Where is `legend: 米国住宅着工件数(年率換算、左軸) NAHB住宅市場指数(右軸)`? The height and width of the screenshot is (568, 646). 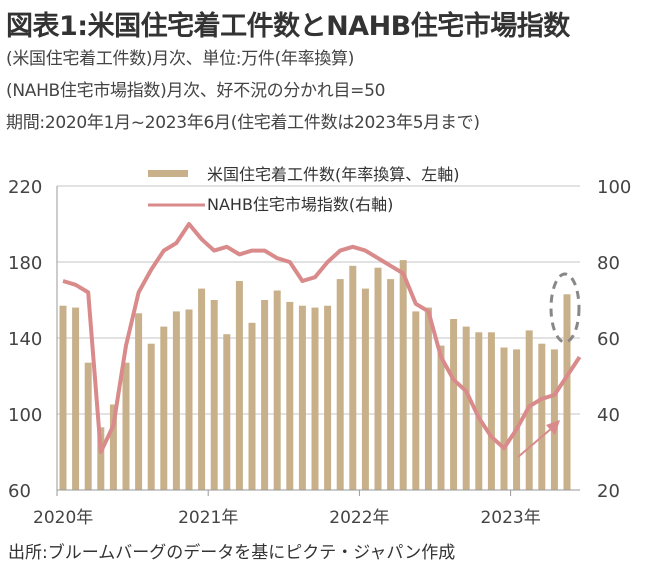
legend: 米国住宅着工件数(年率換算、左軸) NAHB住宅市場指数(右軸) is located at coordinates (304, 189).